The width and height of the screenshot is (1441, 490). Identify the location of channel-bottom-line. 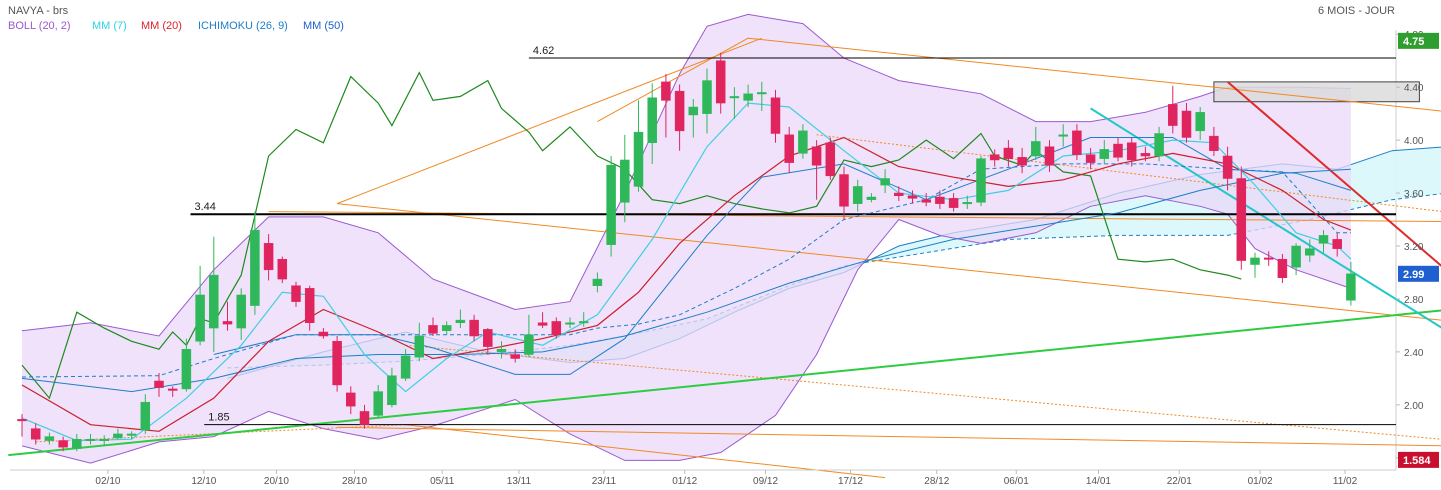
(889, 436).